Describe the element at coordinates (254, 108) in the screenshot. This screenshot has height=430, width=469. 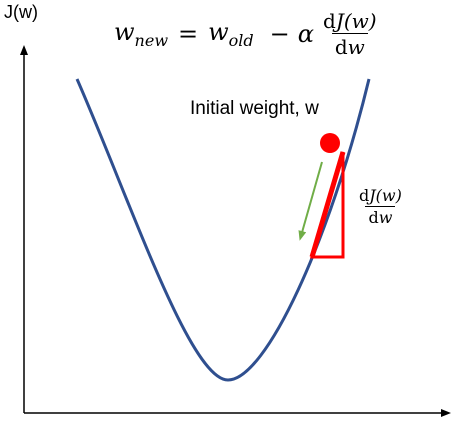
I see `initial-weight-label: Initial weight, w` at that location.